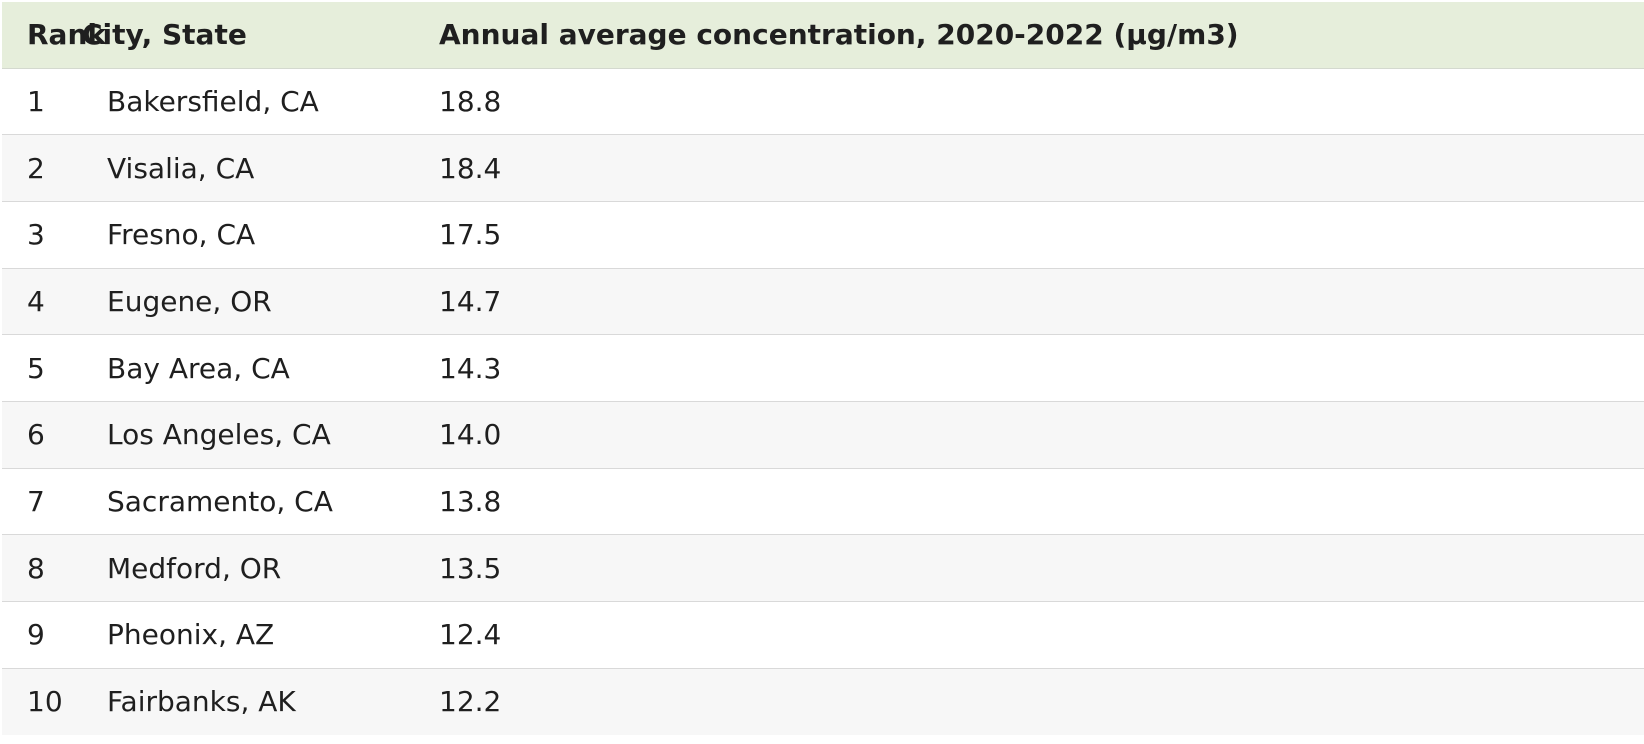 The height and width of the screenshot is (744, 1644). What do you see at coordinates (1028, 368) in the screenshot?
I see `cell-value: 14.3` at bounding box center [1028, 368].